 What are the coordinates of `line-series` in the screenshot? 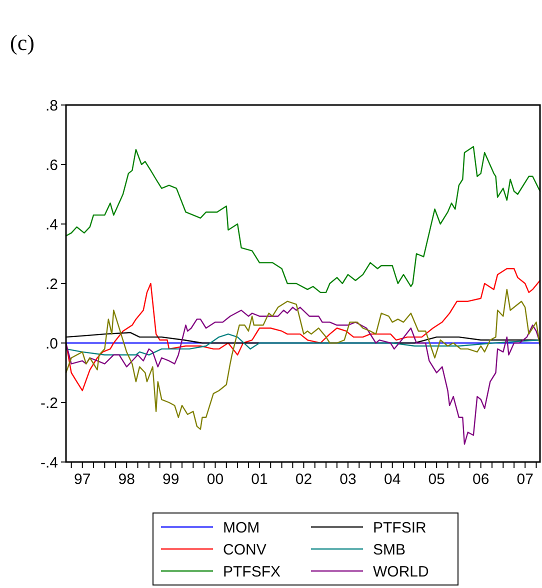 It's located at (303, 344).